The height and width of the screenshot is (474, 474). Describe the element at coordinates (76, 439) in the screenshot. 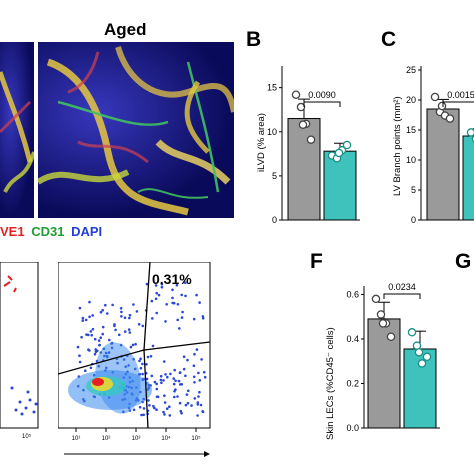

I see `flow-tick-label: 10¹` at that location.